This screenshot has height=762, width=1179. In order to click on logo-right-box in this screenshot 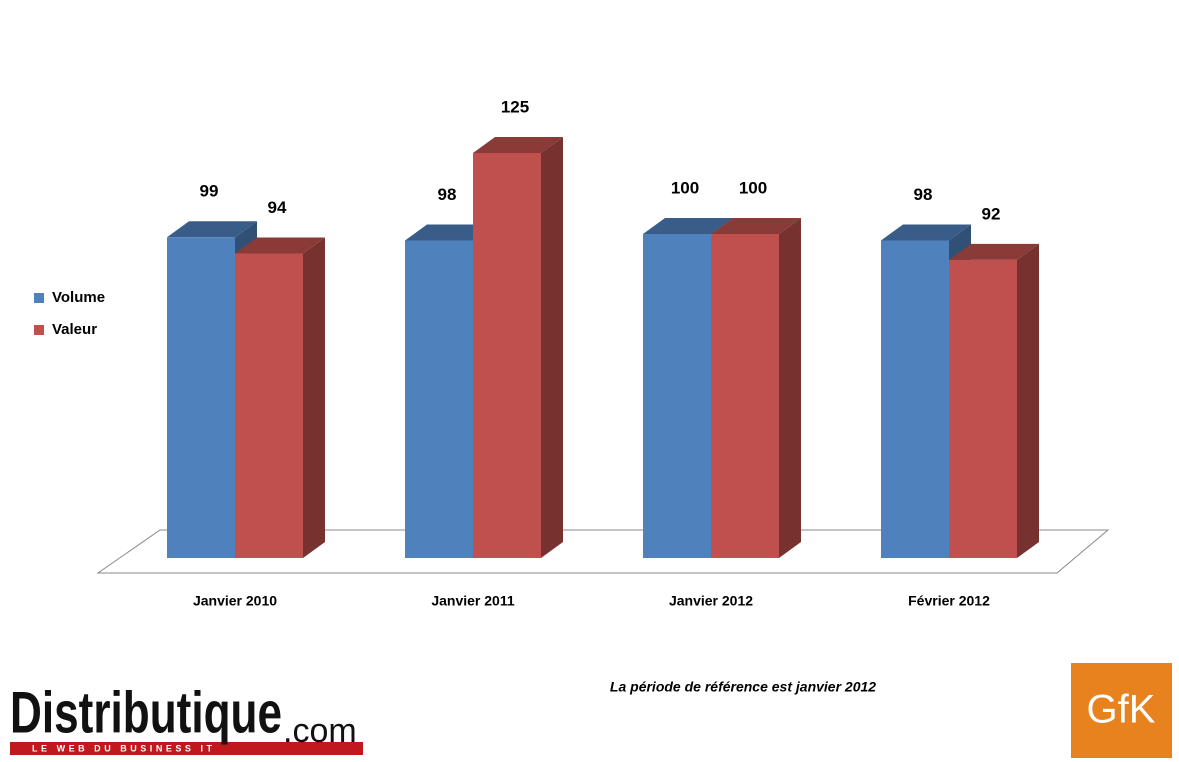, I will do `click(1121, 710)`.